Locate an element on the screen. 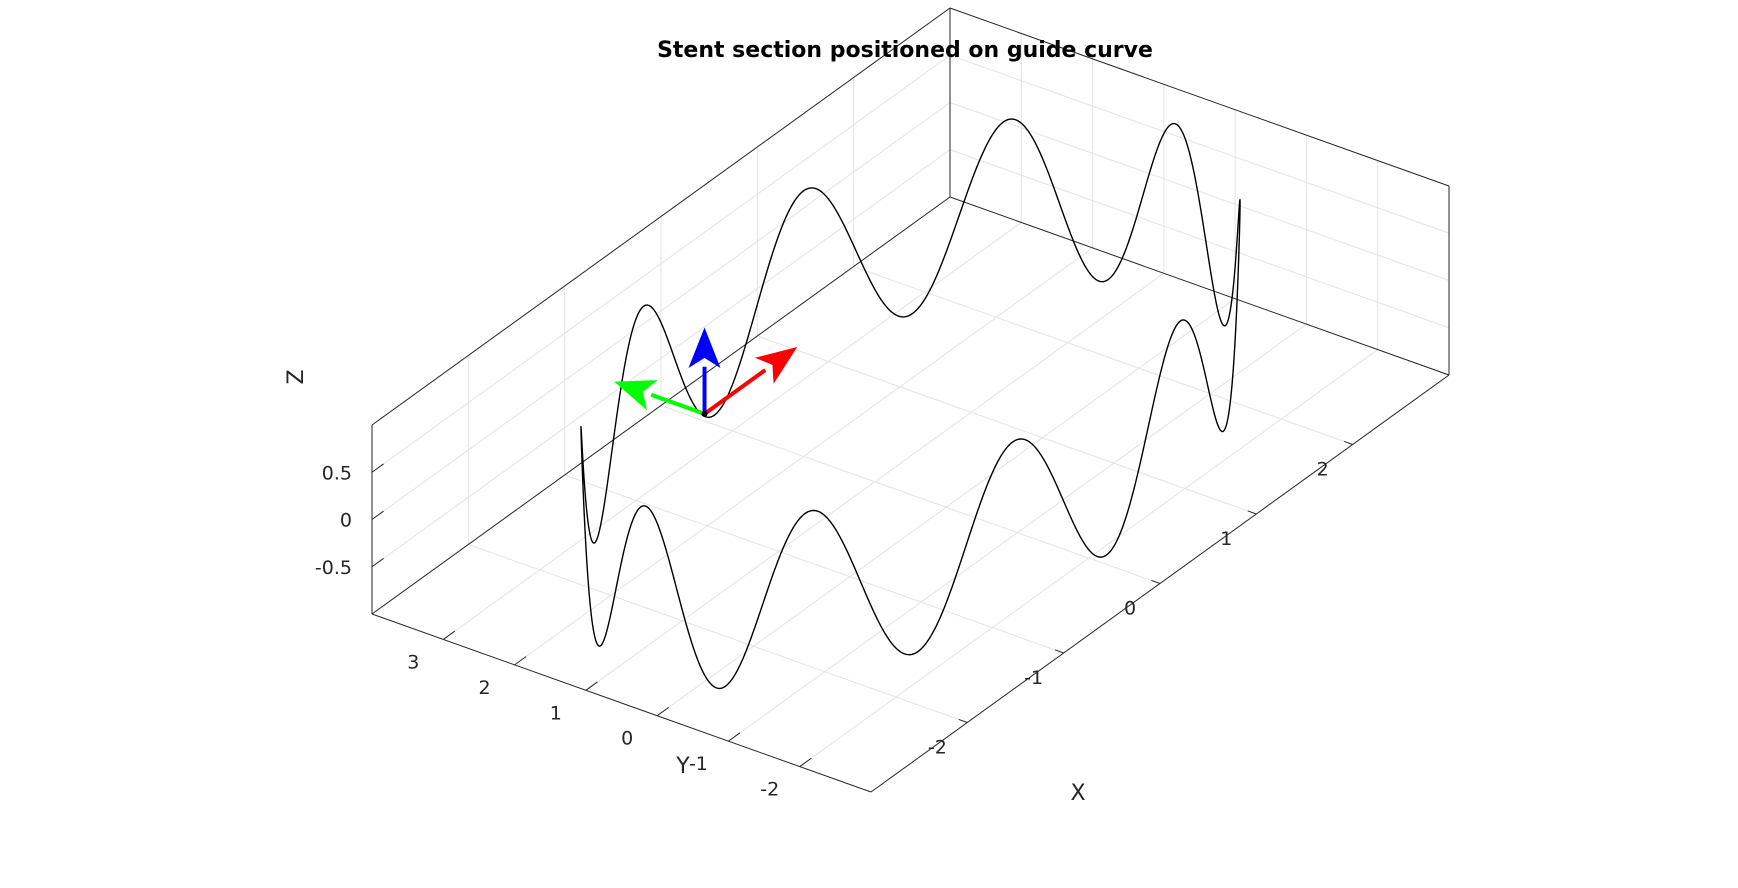 Image resolution: width=1738 pixels, height=888 pixels. z-tick-label: 0.5 is located at coordinates (337, 473).